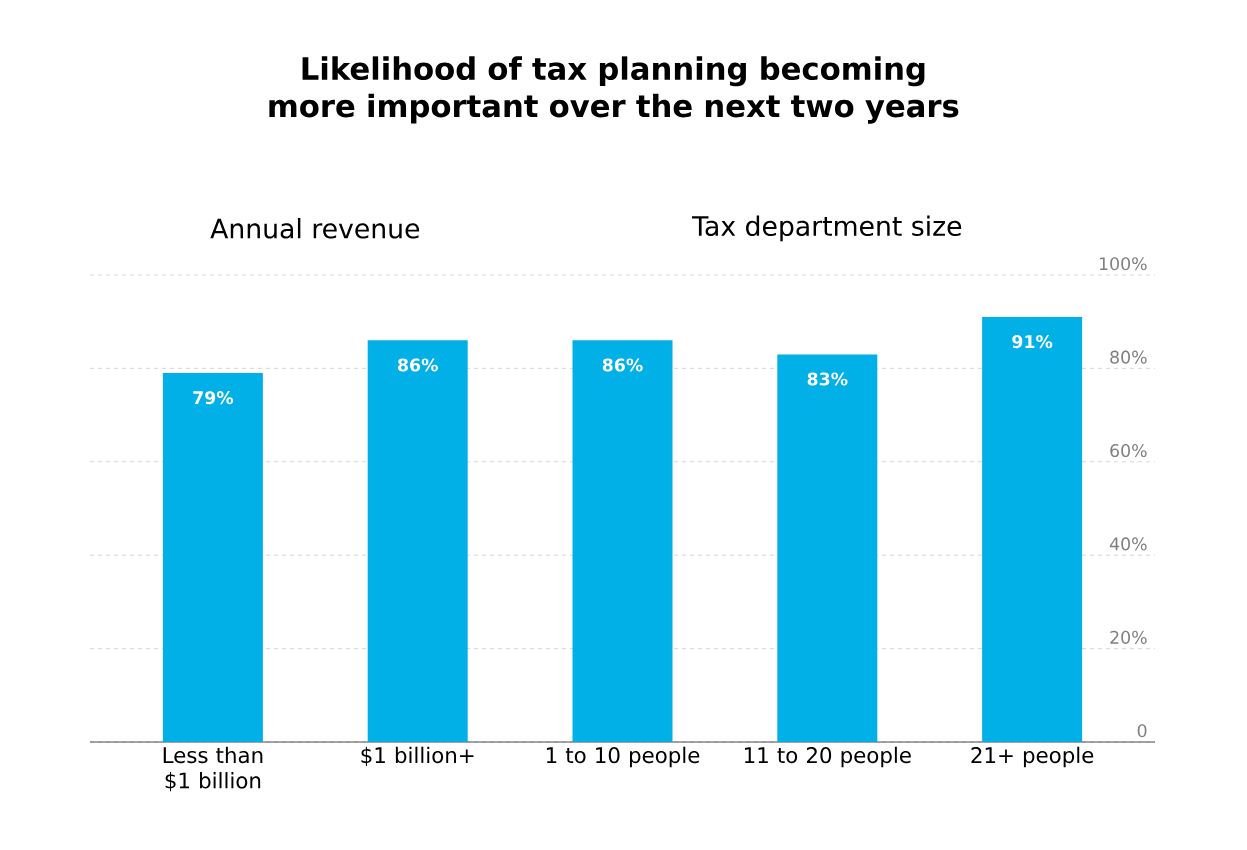  What do you see at coordinates (1142, 731) in the screenshot?
I see `y-tick-label: 0` at bounding box center [1142, 731].